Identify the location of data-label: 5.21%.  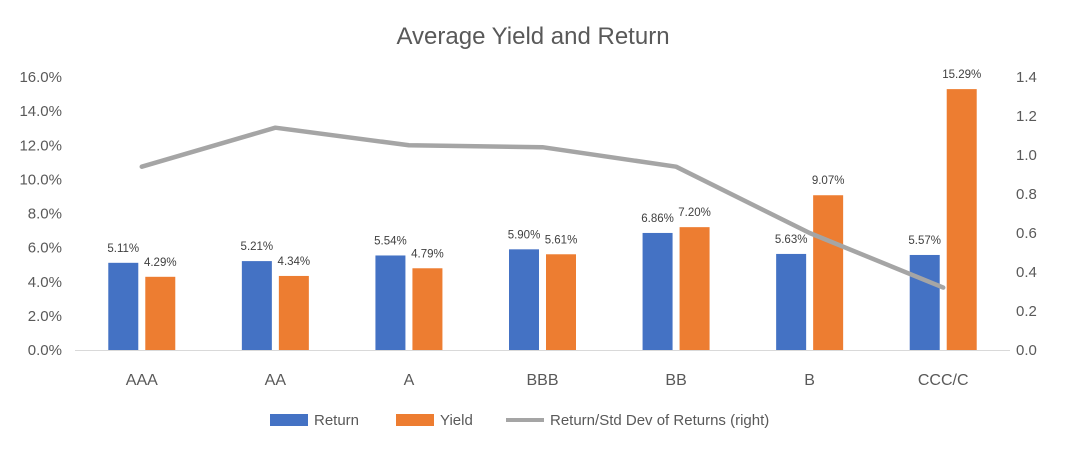
(257, 247).